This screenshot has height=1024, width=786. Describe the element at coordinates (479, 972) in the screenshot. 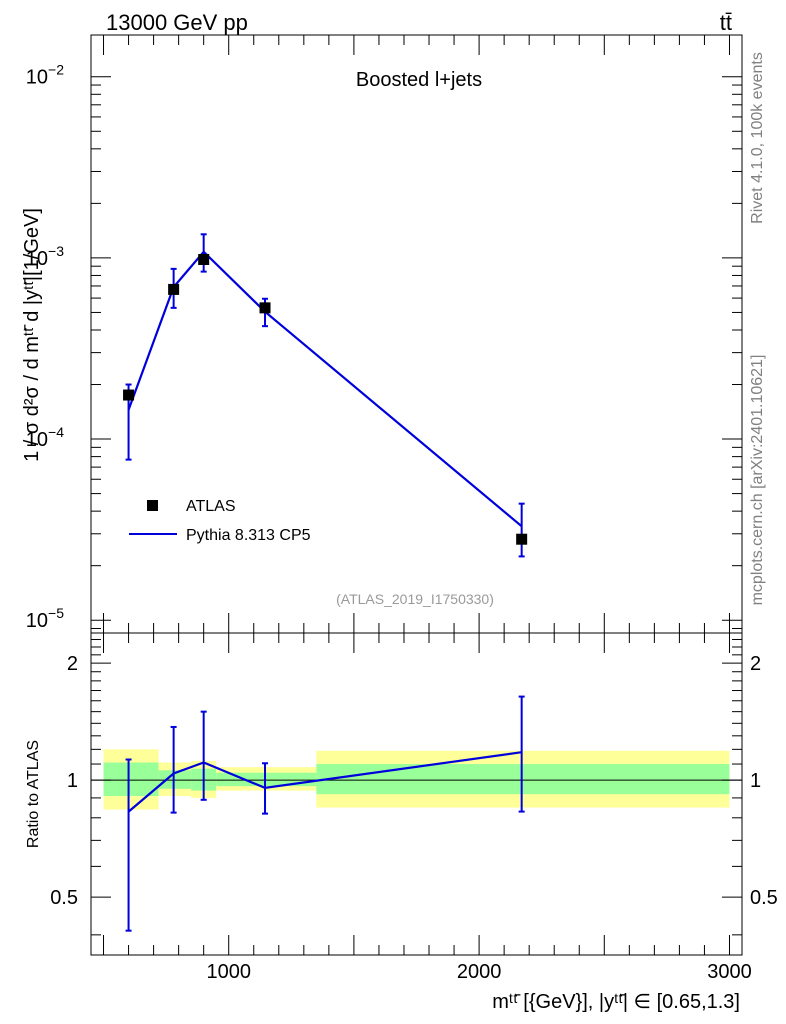

I see `x-tick-label: 2000` at that location.